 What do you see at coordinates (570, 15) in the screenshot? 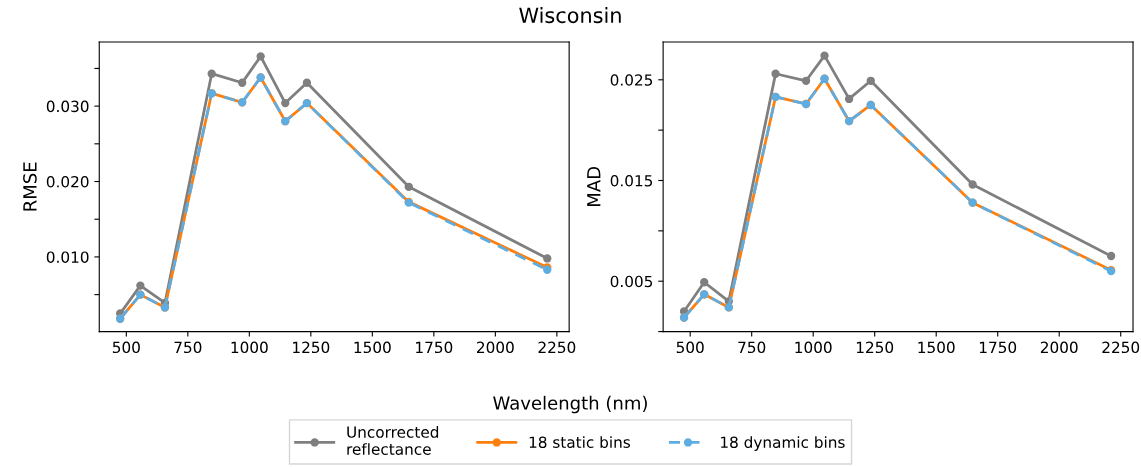
I see `chart-title: Wisconsin` at bounding box center [570, 15].